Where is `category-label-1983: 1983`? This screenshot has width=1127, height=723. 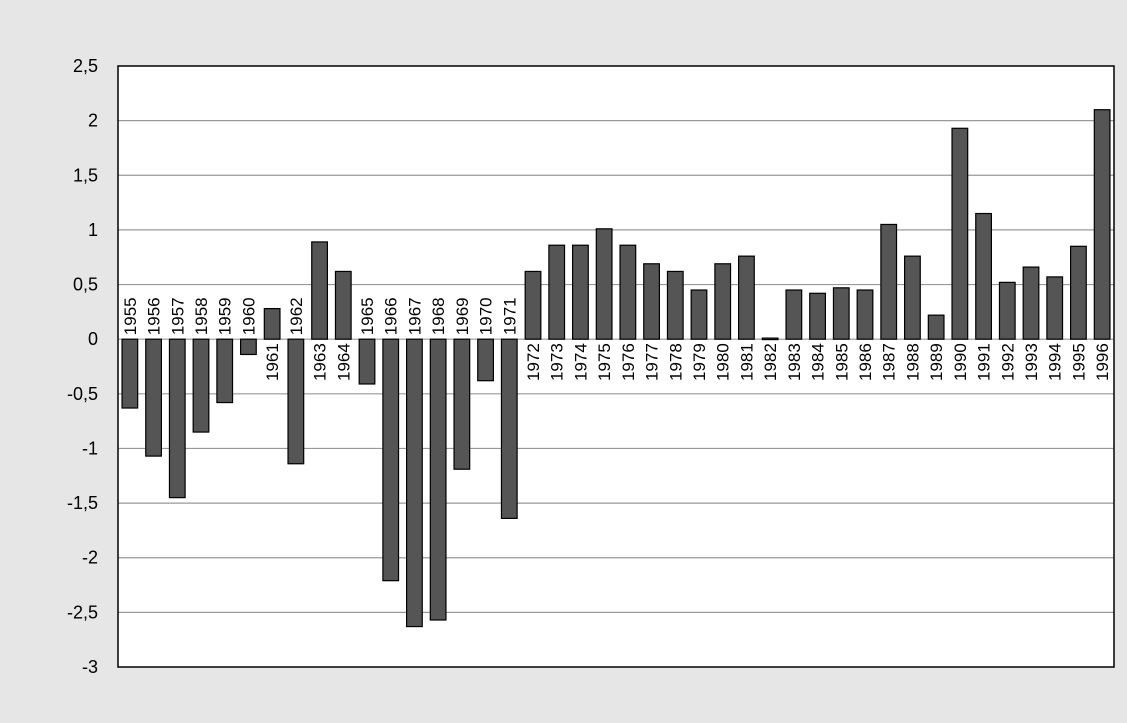
category-label-1983: 1983 is located at coordinates (794, 362).